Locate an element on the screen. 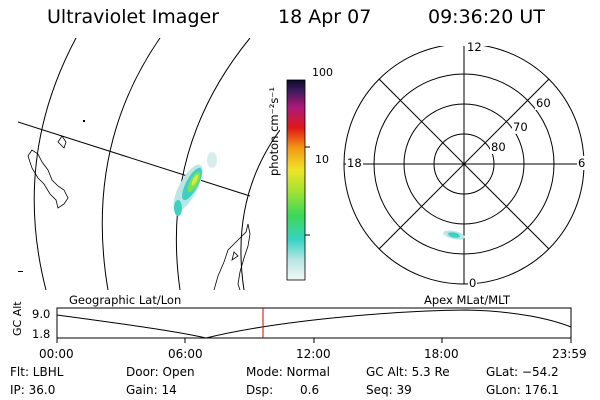 This screenshot has height=400, width=600. color-scale-bar is located at coordinates (298, 180).